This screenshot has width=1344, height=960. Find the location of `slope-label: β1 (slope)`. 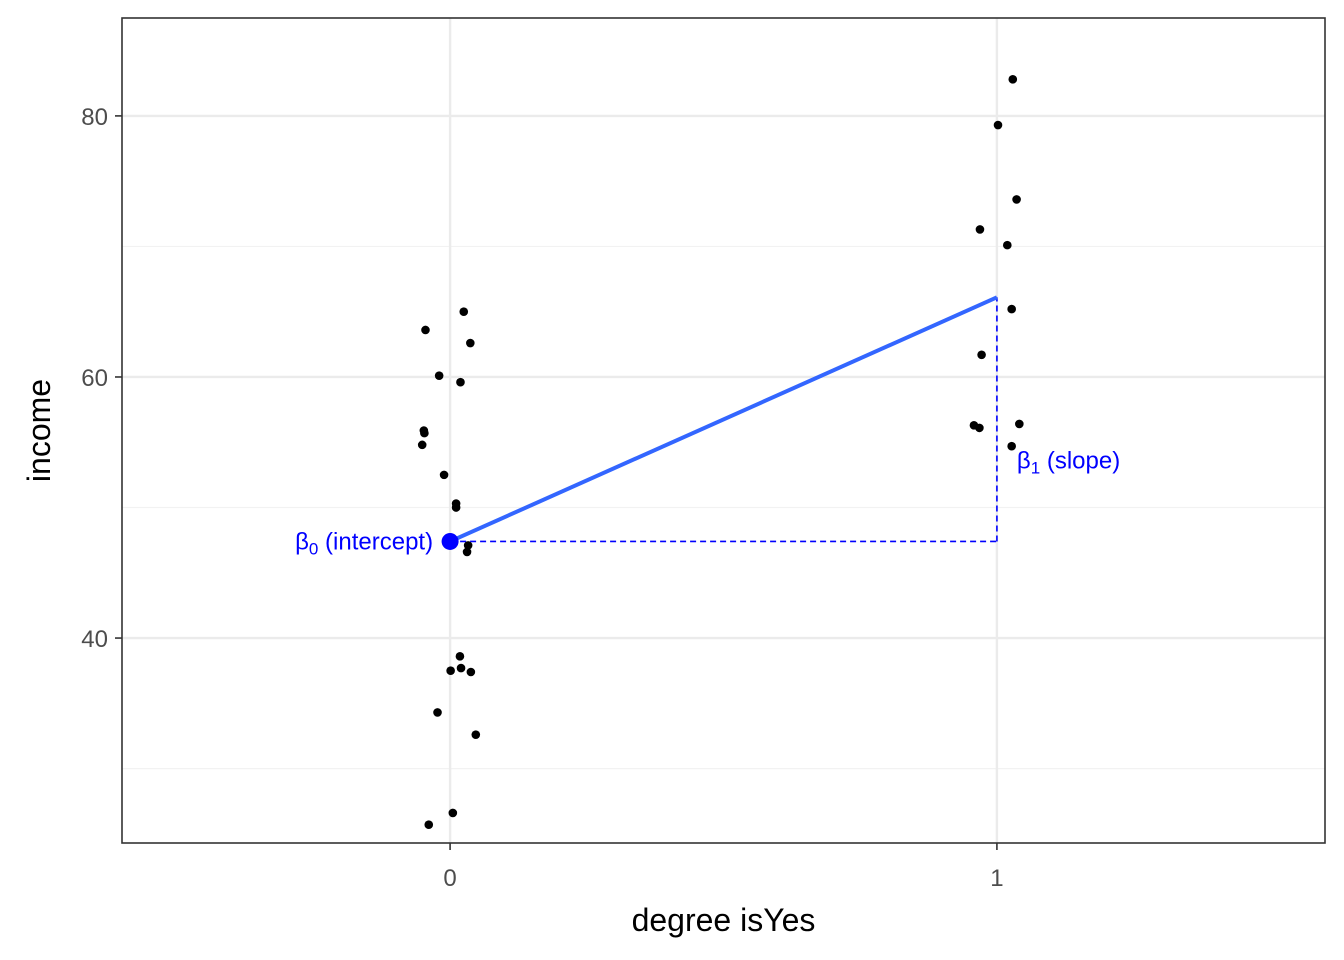

slope-label: β1 (slope) is located at coordinates (1068, 463).